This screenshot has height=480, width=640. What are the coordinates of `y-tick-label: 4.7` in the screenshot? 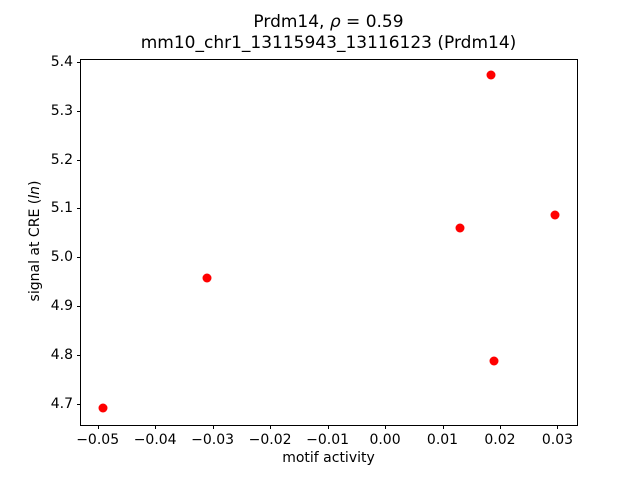 It's located at (61, 403).